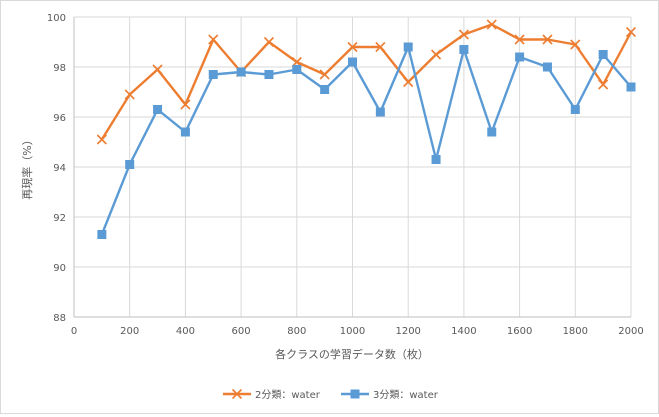 The width and height of the screenshot is (659, 417). What do you see at coordinates (463, 331) in the screenshot?
I see `x-tick-label: 1400` at bounding box center [463, 331].